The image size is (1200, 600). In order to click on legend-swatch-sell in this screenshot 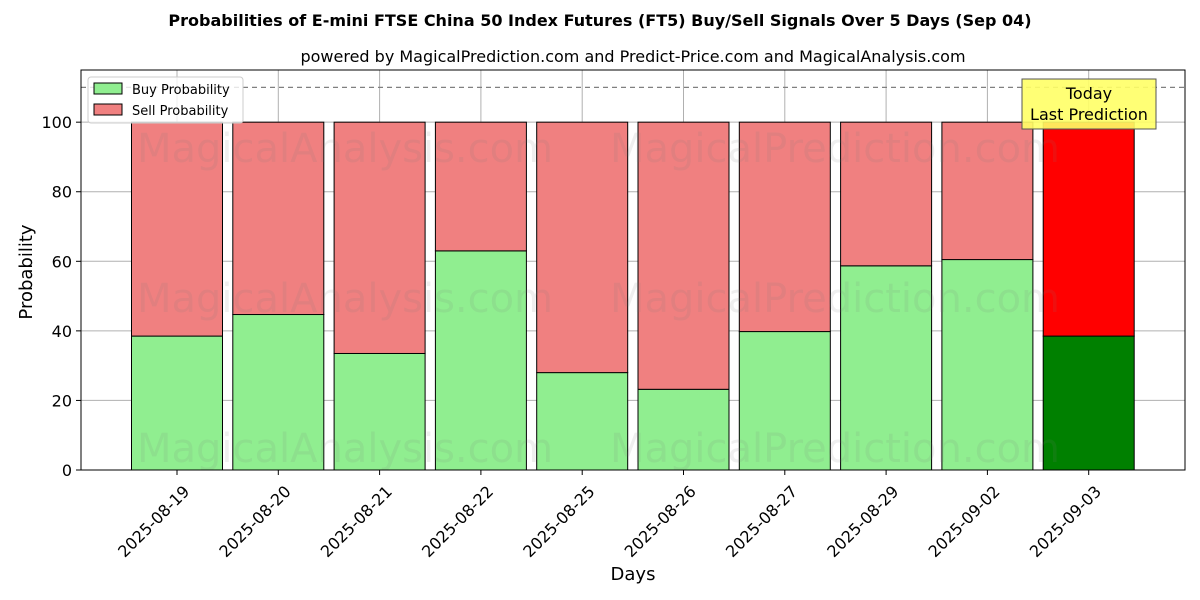, I will do `click(108, 109)`.